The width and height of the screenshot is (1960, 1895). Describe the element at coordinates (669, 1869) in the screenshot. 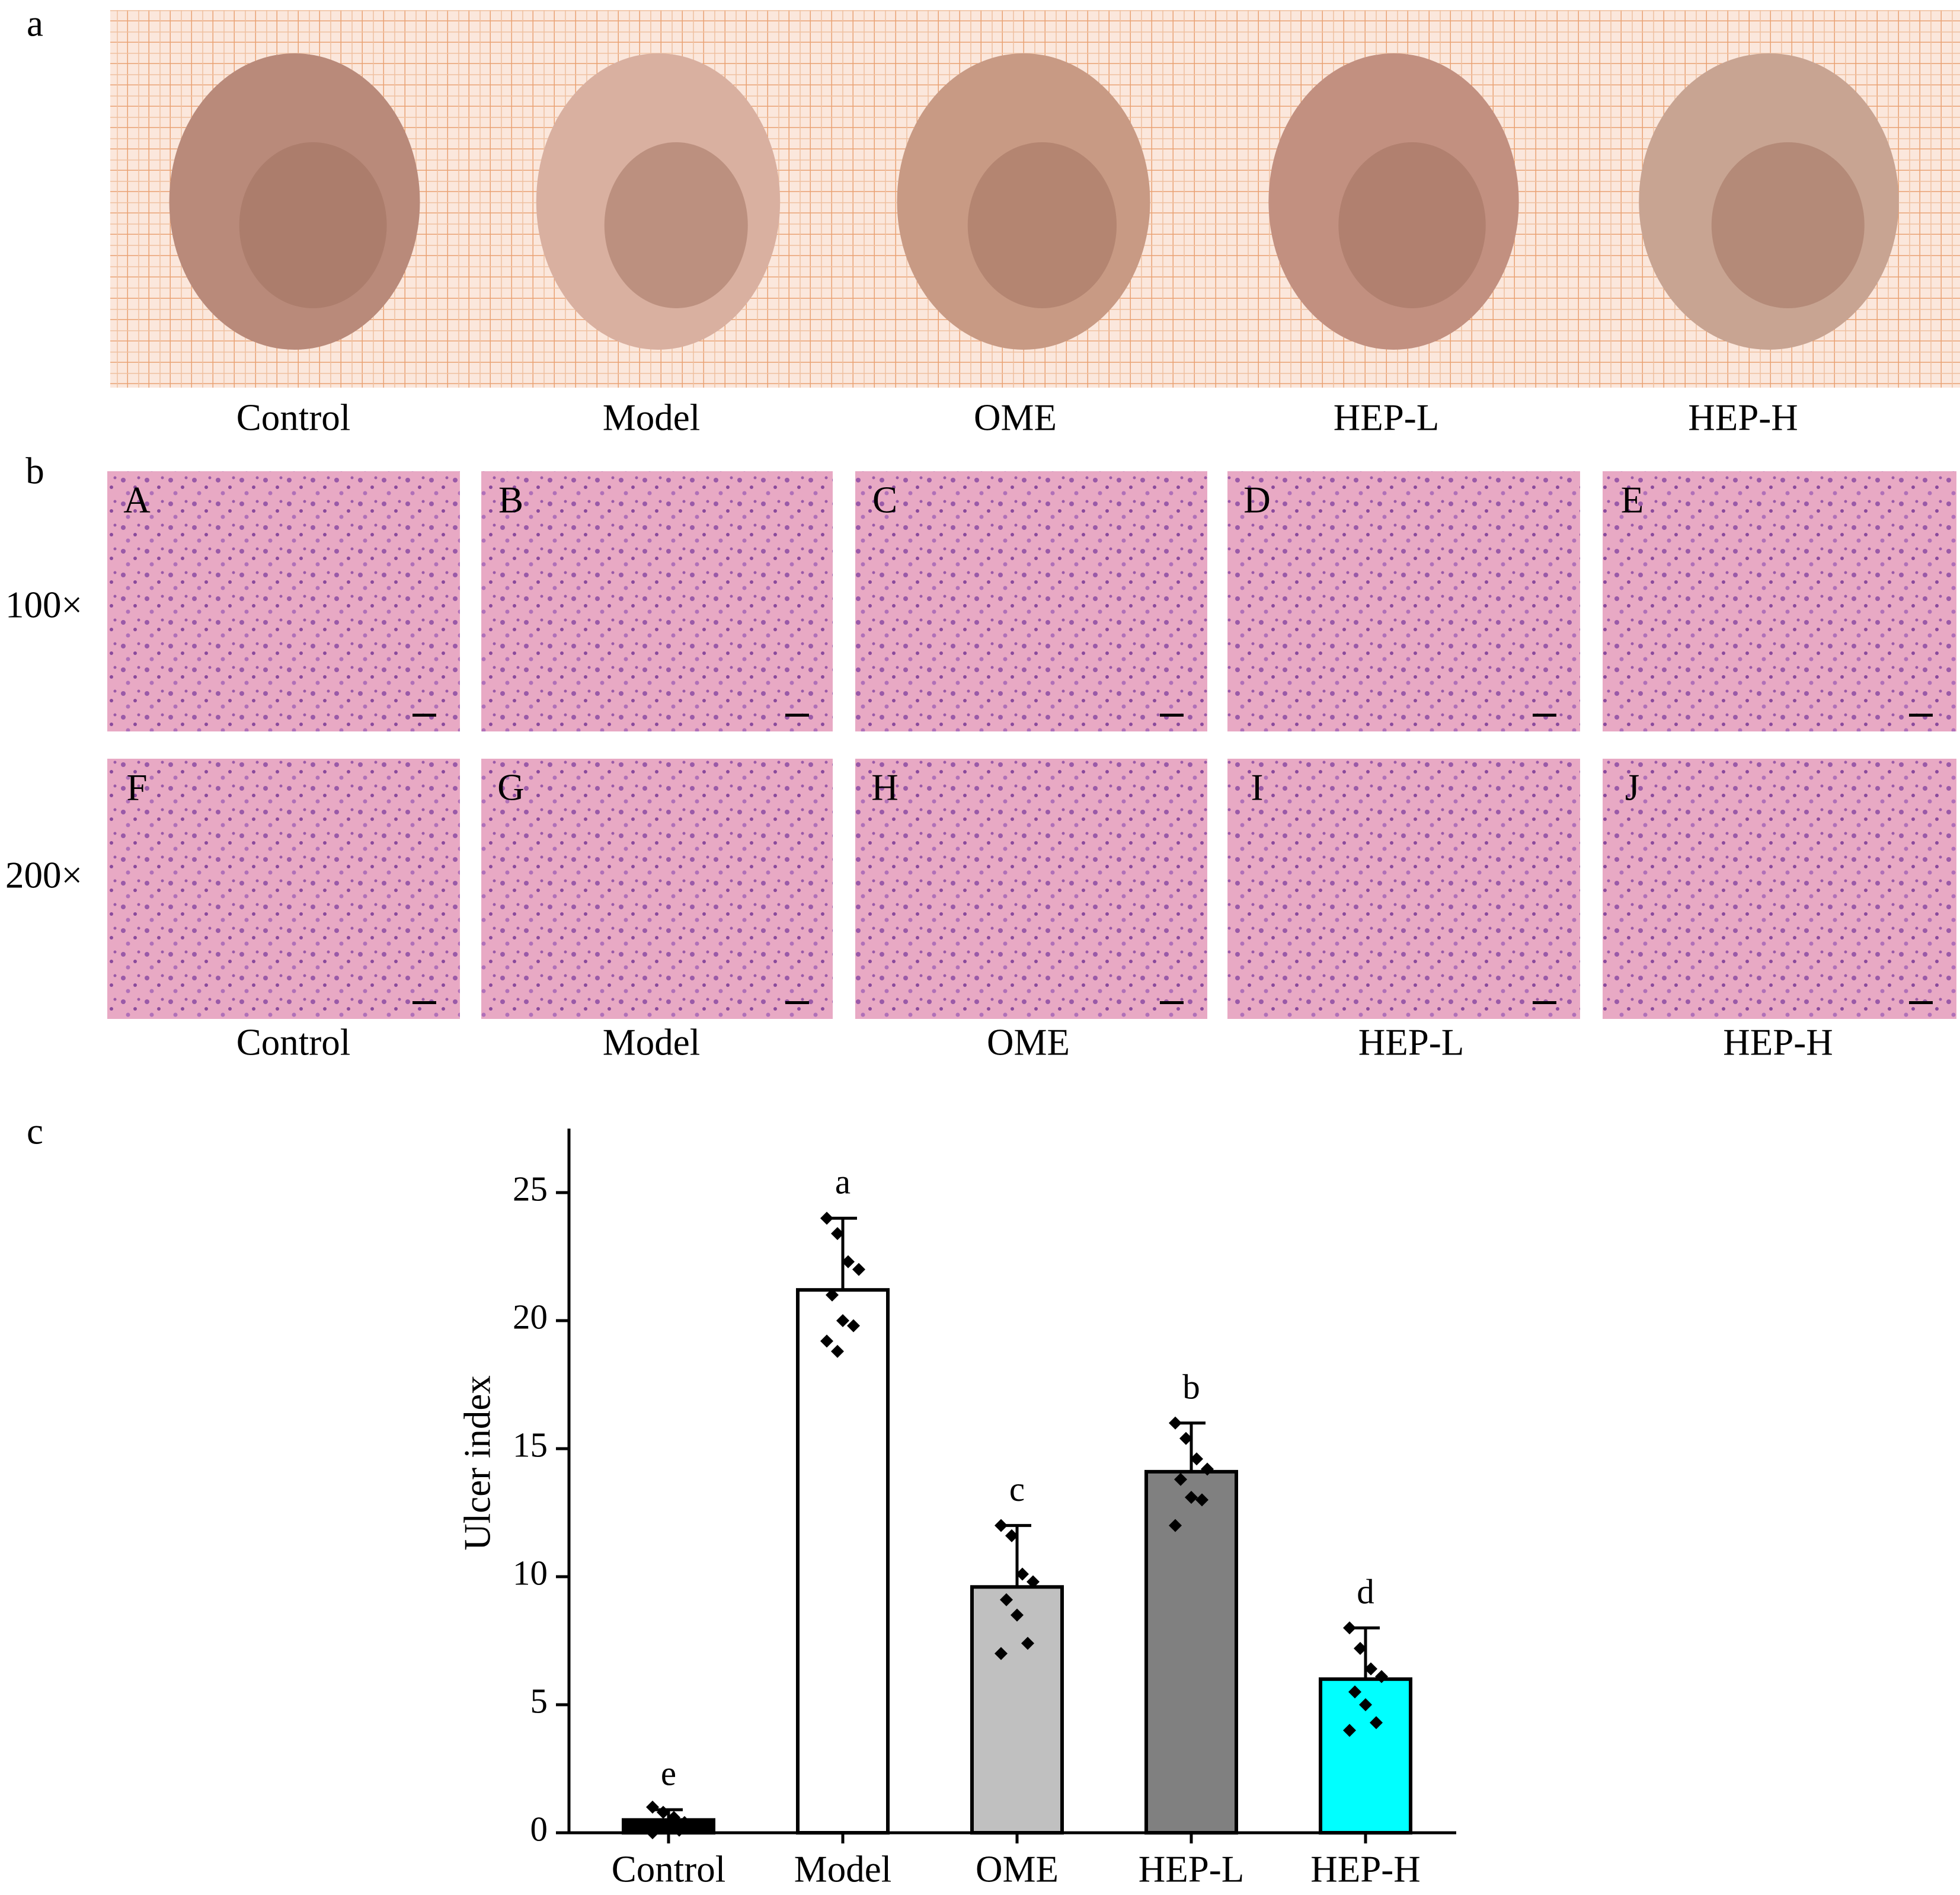

I see `x-tick-label: Control` at that location.